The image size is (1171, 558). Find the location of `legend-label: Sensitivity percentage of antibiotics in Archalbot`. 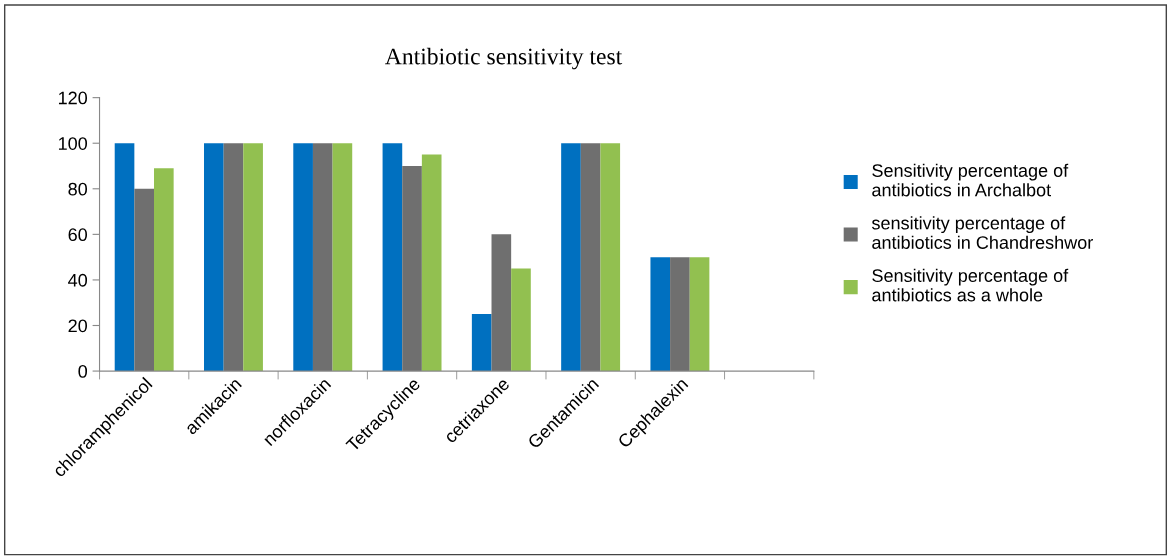

legend-label: Sensitivity percentage of antibiotics in Archalbot is located at coordinates (970, 180).